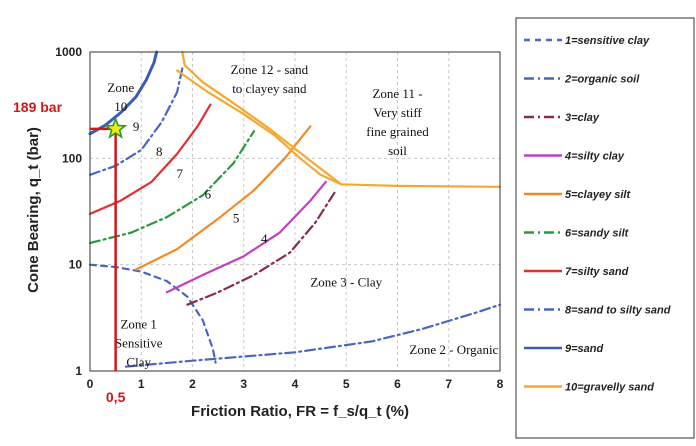 Image resolution: width=696 pixels, height=446 pixels. What do you see at coordinates (38, 107) in the screenshot?
I see `annotation-y-label: 189 bar` at bounding box center [38, 107].